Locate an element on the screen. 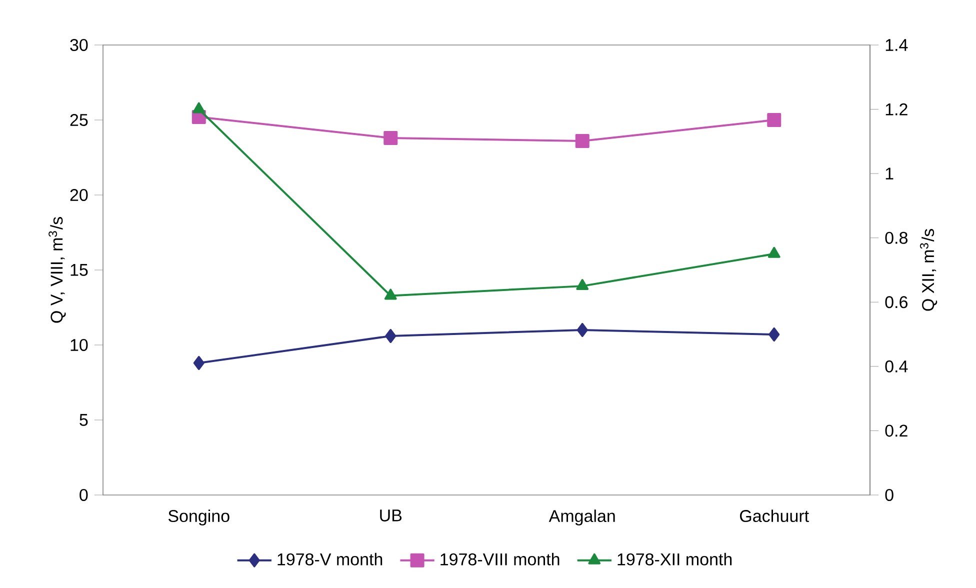  y2-tick-label: 1 is located at coordinates (890, 174).